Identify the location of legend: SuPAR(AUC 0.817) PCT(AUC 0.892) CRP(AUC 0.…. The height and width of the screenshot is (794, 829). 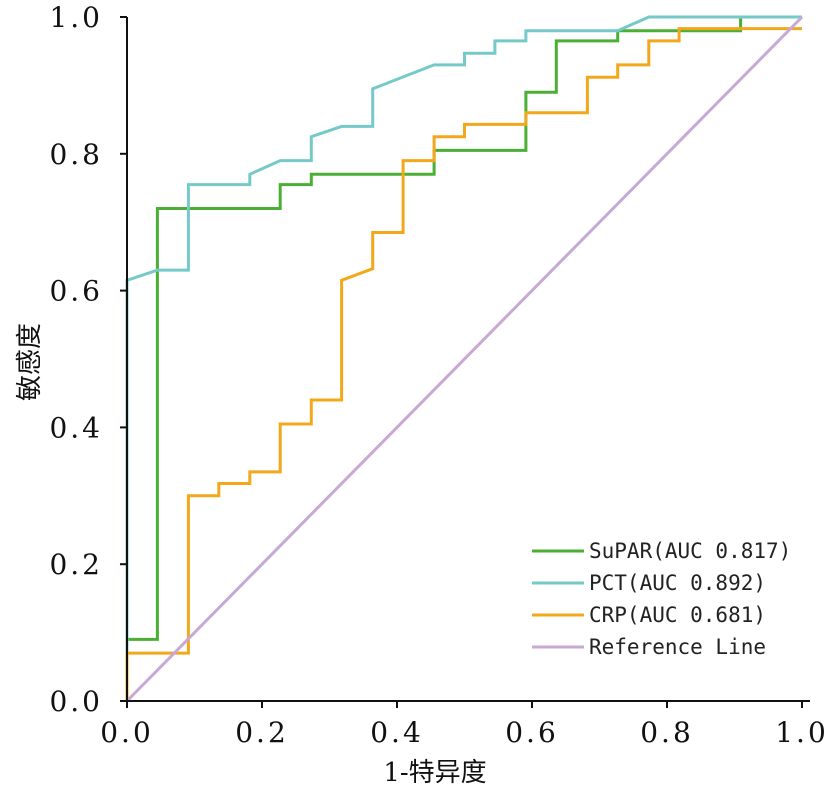
(661, 599).